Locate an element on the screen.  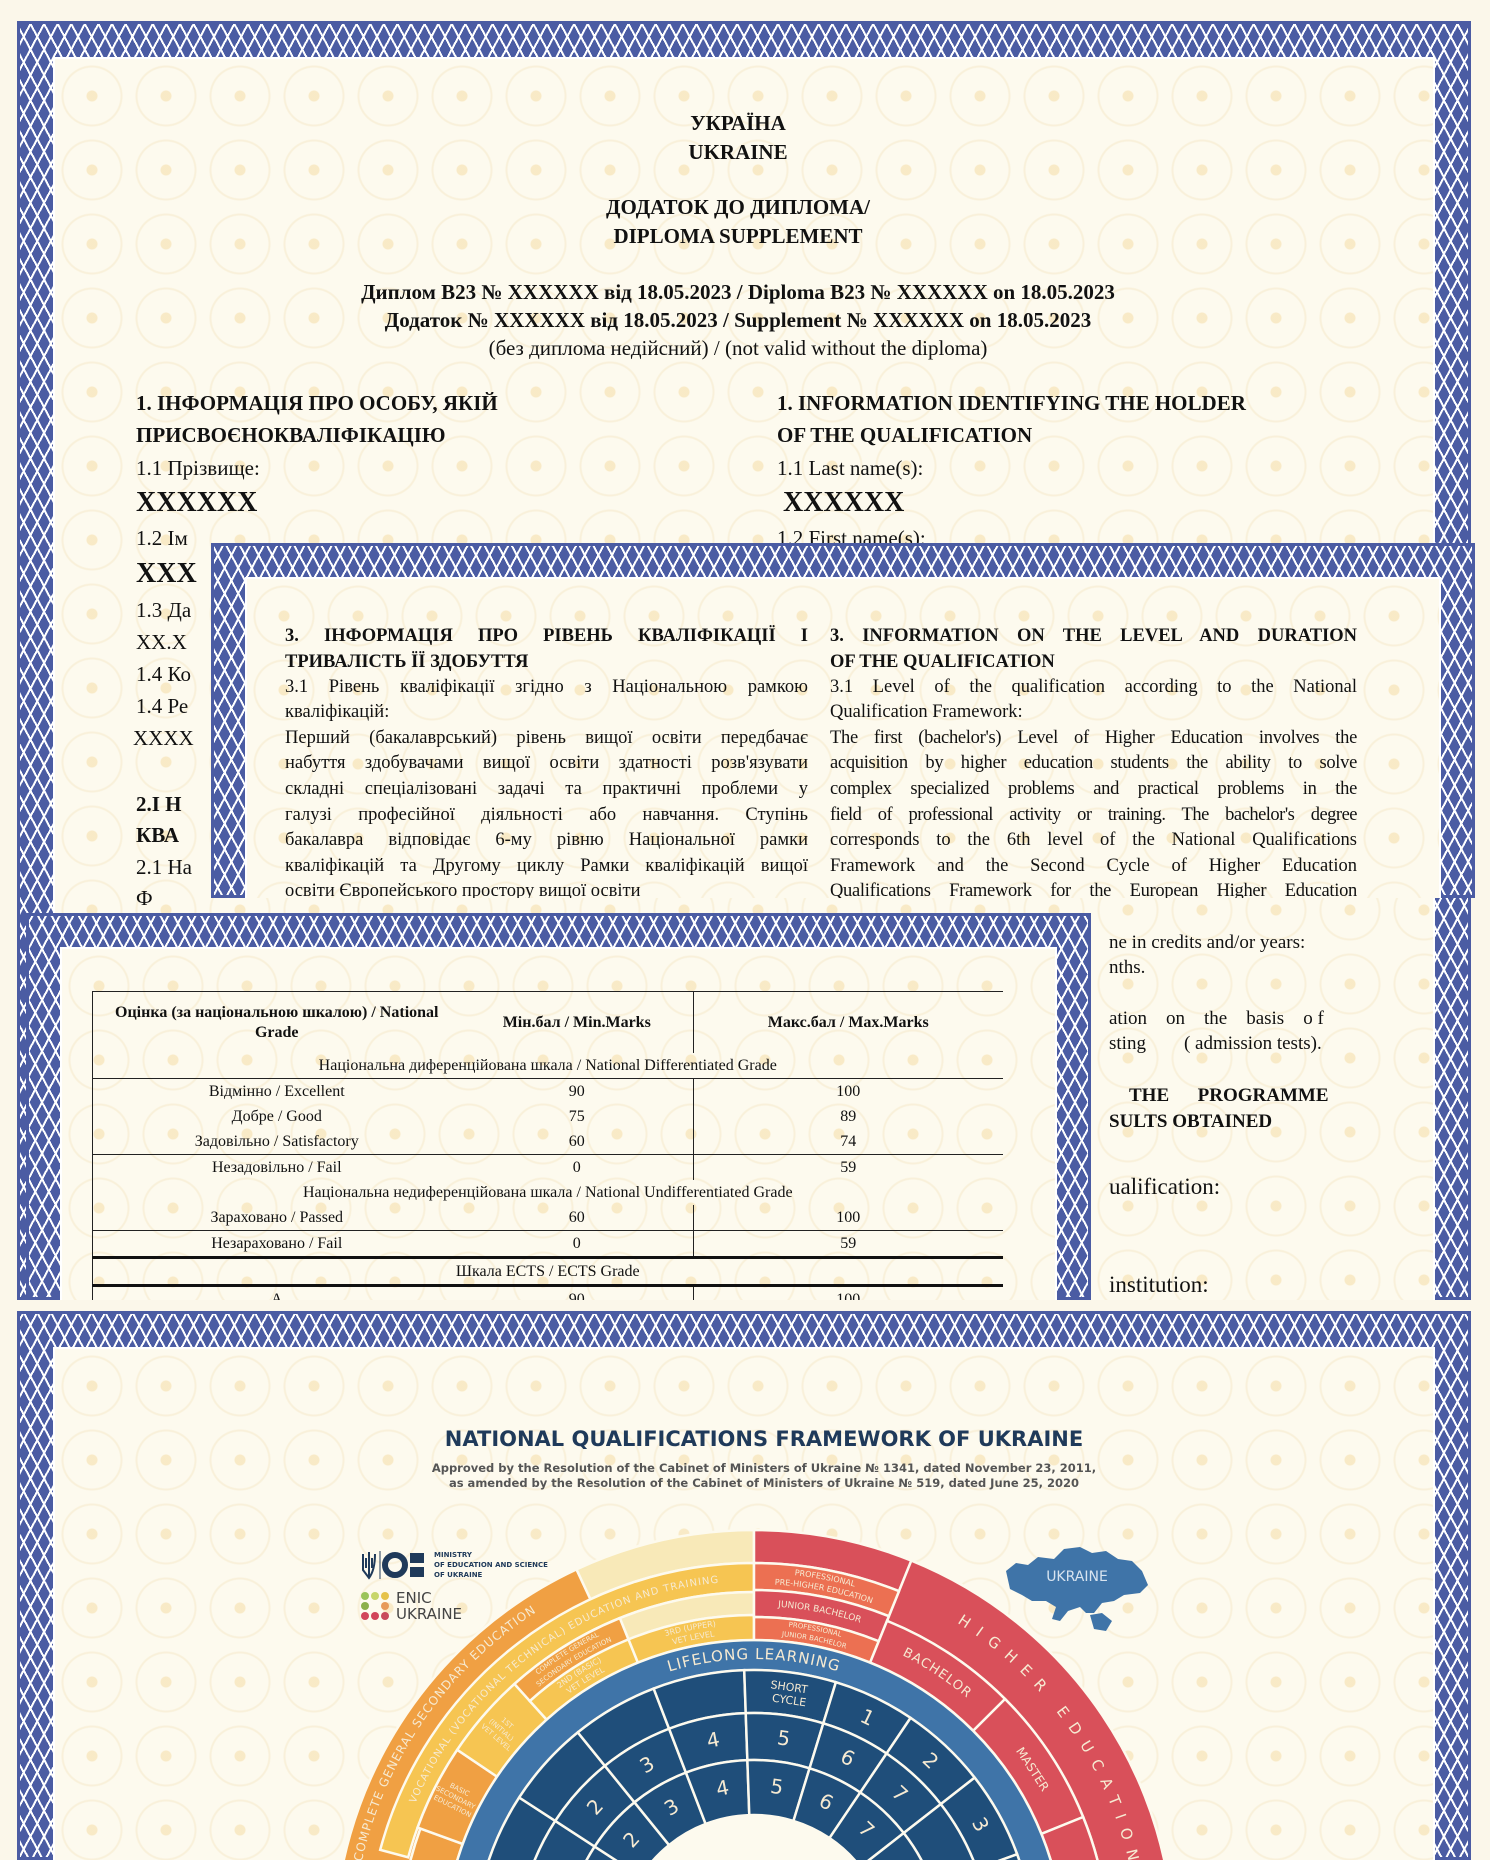
table-row: Задовільно / Satisfactory 60 74 is located at coordinates (547, 1142).